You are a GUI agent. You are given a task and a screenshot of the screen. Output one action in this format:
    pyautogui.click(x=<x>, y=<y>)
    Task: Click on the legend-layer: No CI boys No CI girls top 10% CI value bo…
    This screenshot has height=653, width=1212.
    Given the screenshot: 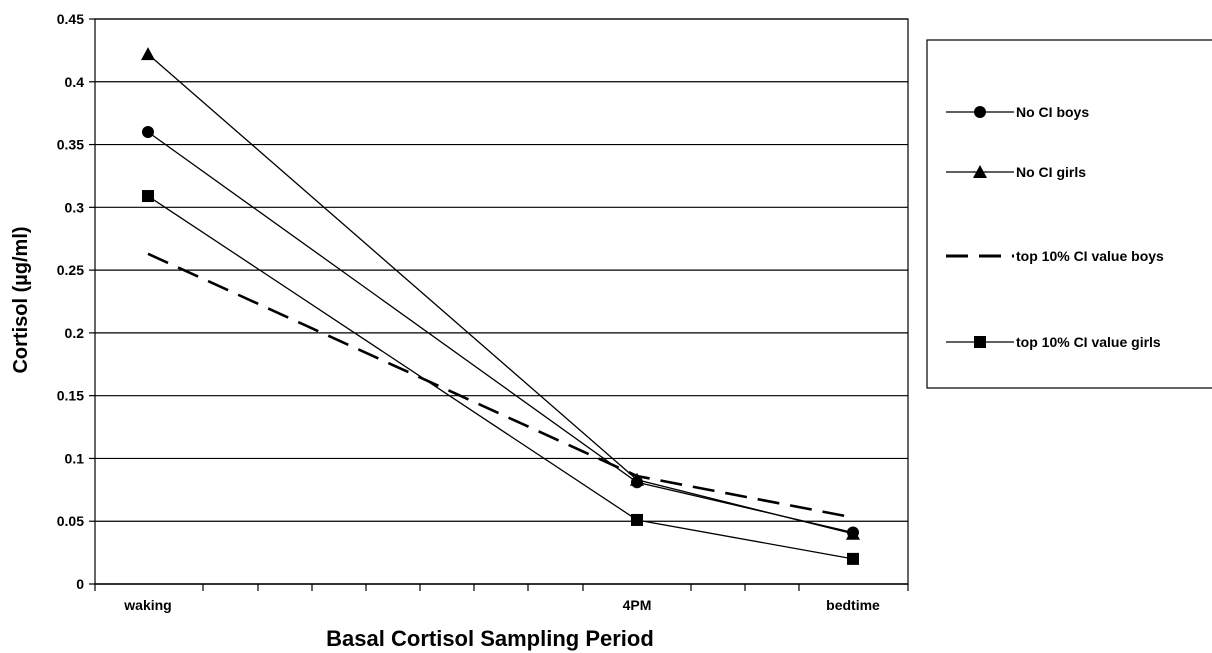 What is the action you would take?
    pyautogui.click(x=1069, y=214)
    